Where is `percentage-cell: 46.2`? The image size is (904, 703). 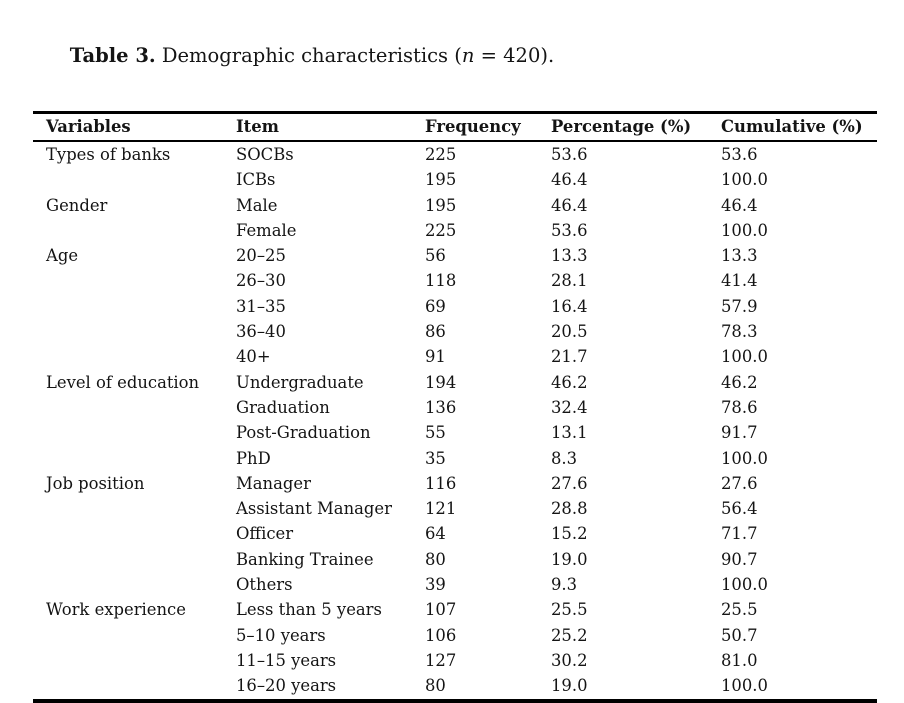 percentage-cell: 46.2 is located at coordinates (569, 382).